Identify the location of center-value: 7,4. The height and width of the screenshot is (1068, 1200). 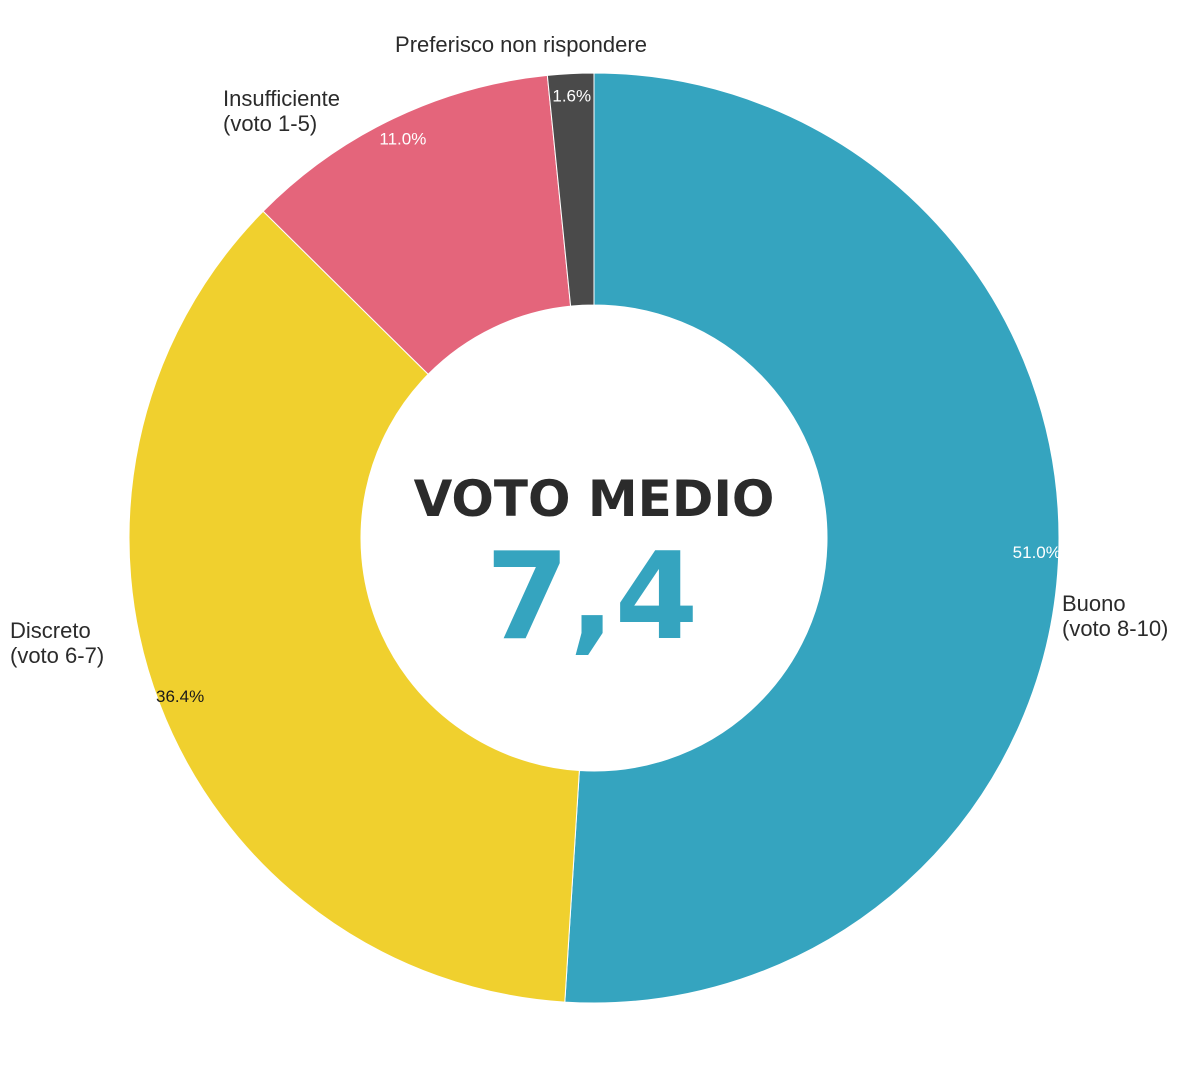
(592, 597).